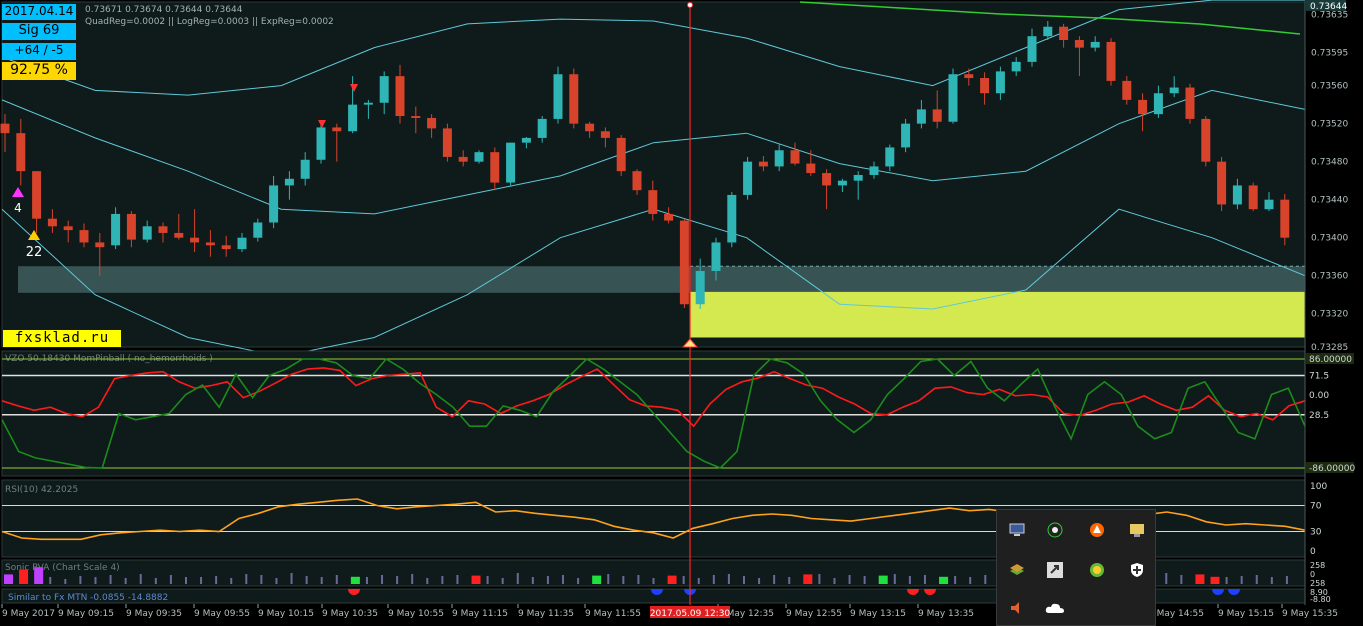  I want to click on avast-icon, so click(1097, 530).